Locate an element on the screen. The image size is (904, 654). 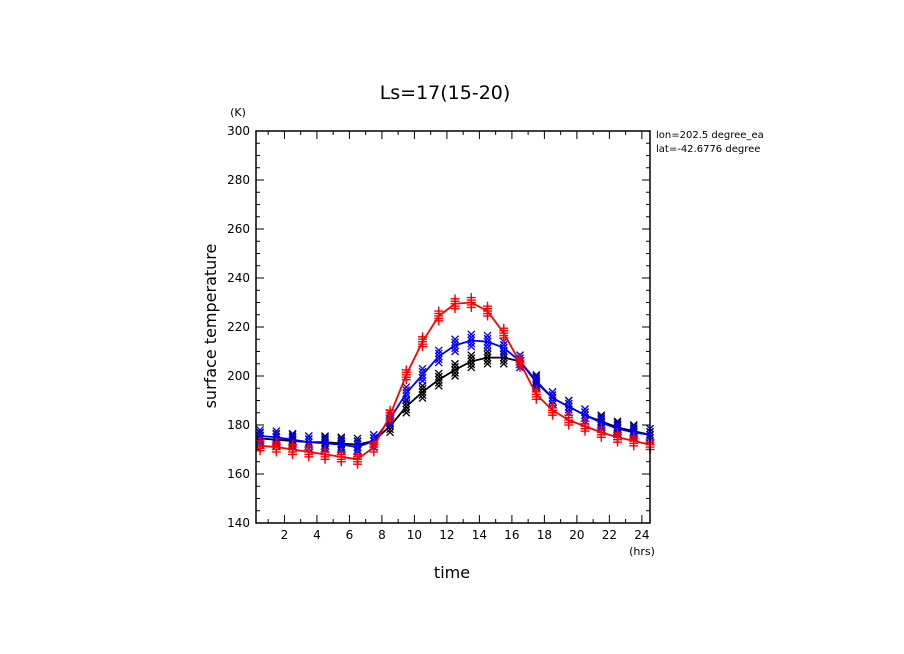
y-tick-label: 200 is located at coordinates (238, 376).